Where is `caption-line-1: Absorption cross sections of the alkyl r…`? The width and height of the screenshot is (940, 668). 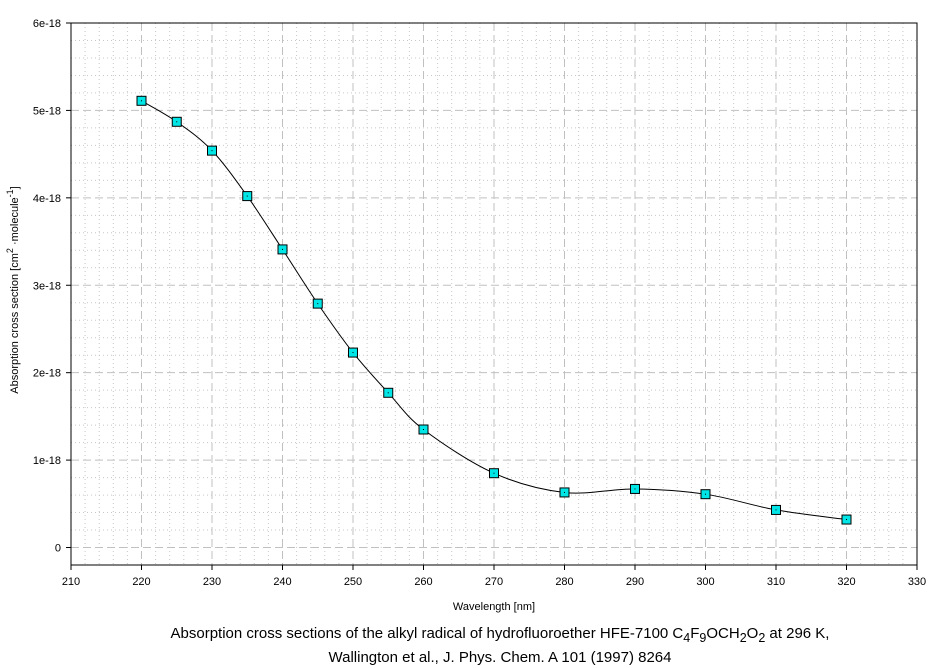 caption-line-1: Absorption cross sections of the alkyl r… is located at coordinates (500, 635).